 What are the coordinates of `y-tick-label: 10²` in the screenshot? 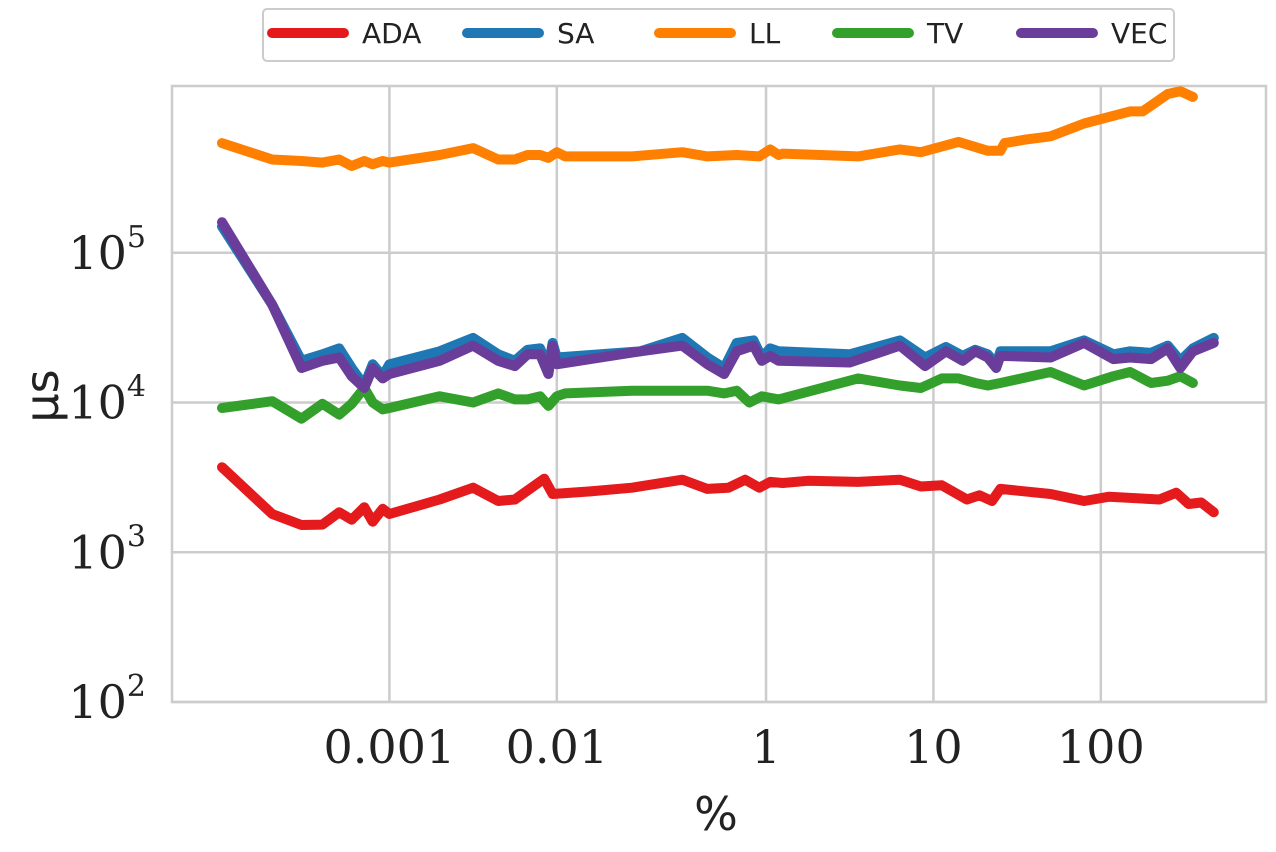 It's located at (107, 699).